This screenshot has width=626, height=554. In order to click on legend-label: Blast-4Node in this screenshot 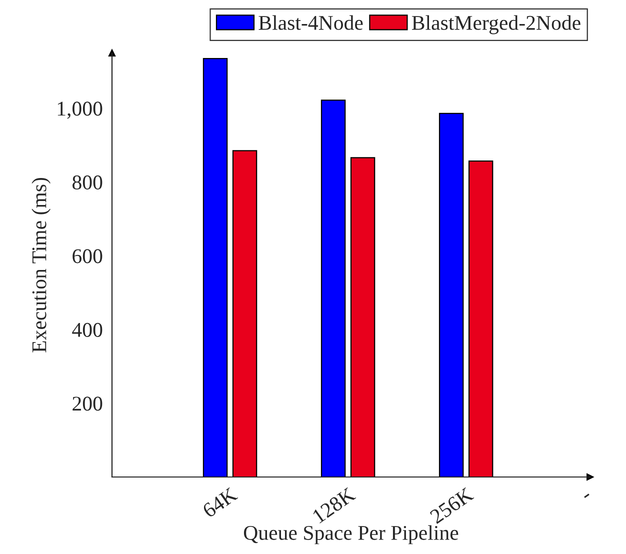, I will do `click(310, 22)`.